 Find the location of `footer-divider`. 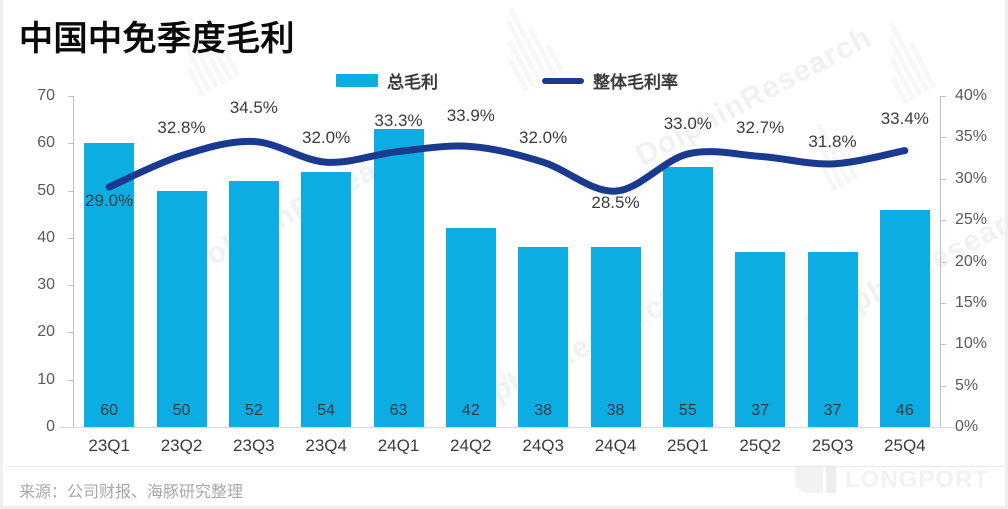

footer-divider is located at coordinates (505, 466).